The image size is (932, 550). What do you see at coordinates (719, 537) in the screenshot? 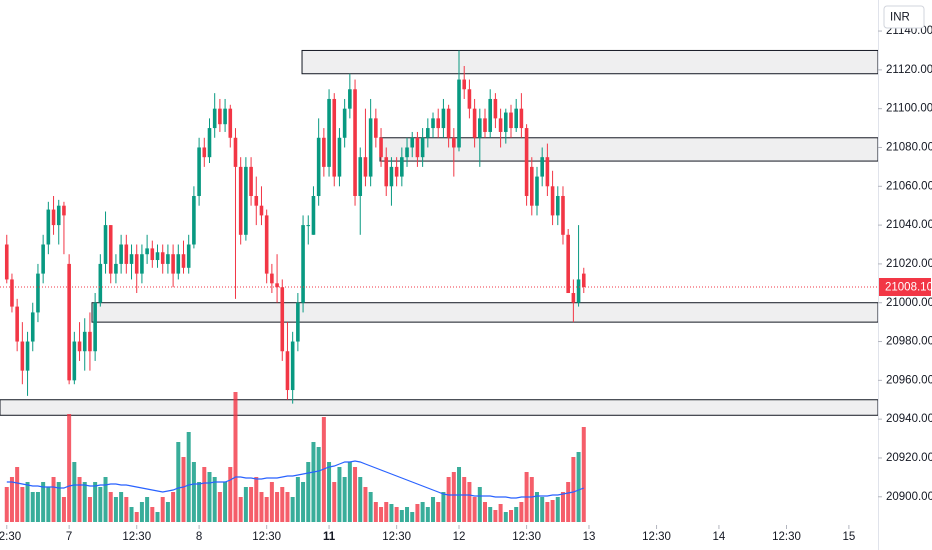
I see `x-tick-label: 14` at bounding box center [719, 537].